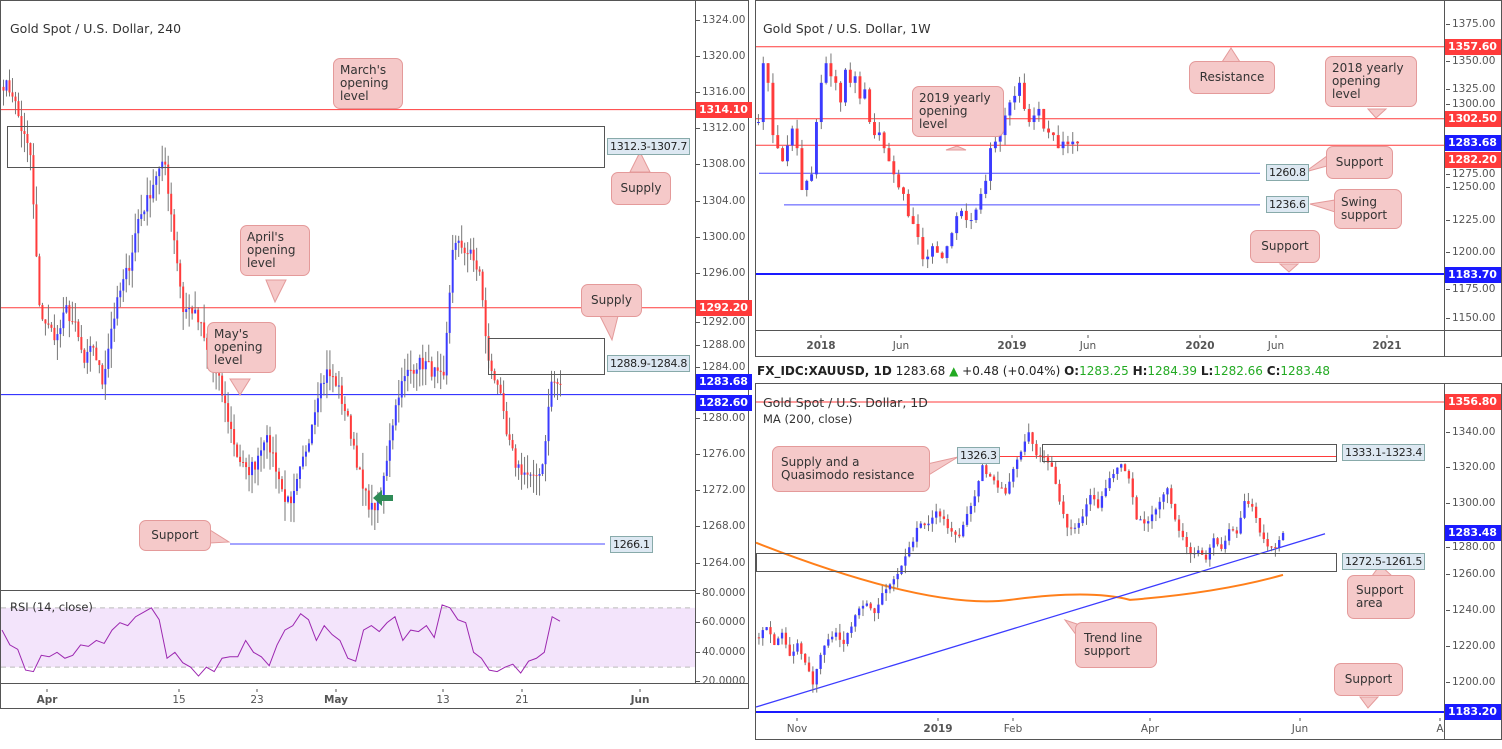  Describe the element at coordinates (720, 490) in the screenshot. I see `left-price-tick: 1272.00` at that location.